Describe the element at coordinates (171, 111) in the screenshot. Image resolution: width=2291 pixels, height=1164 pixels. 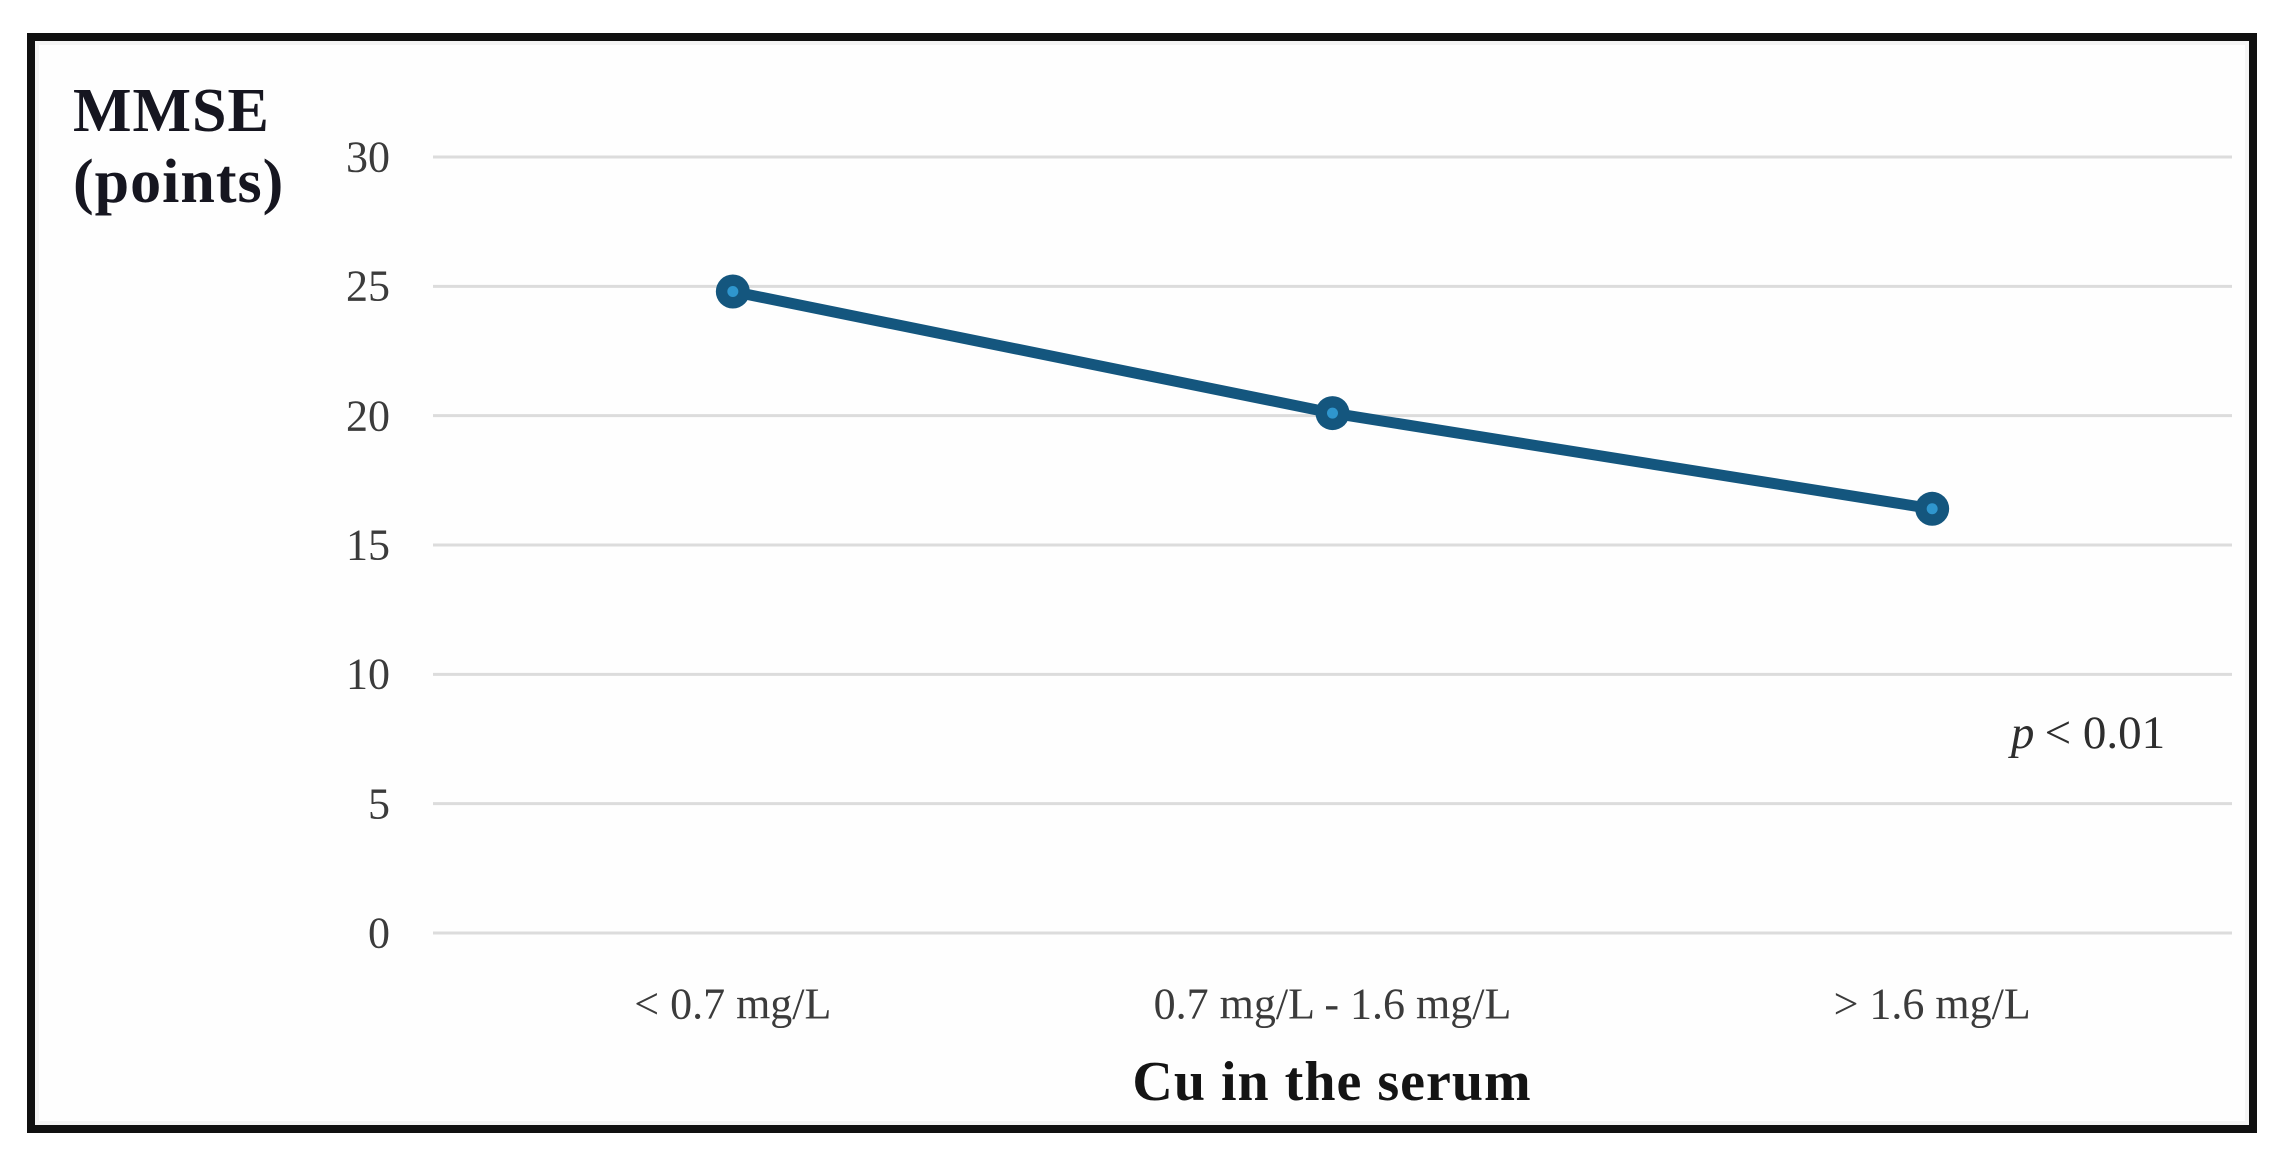
I see `y-axis-title-line1: MMSE` at that location.